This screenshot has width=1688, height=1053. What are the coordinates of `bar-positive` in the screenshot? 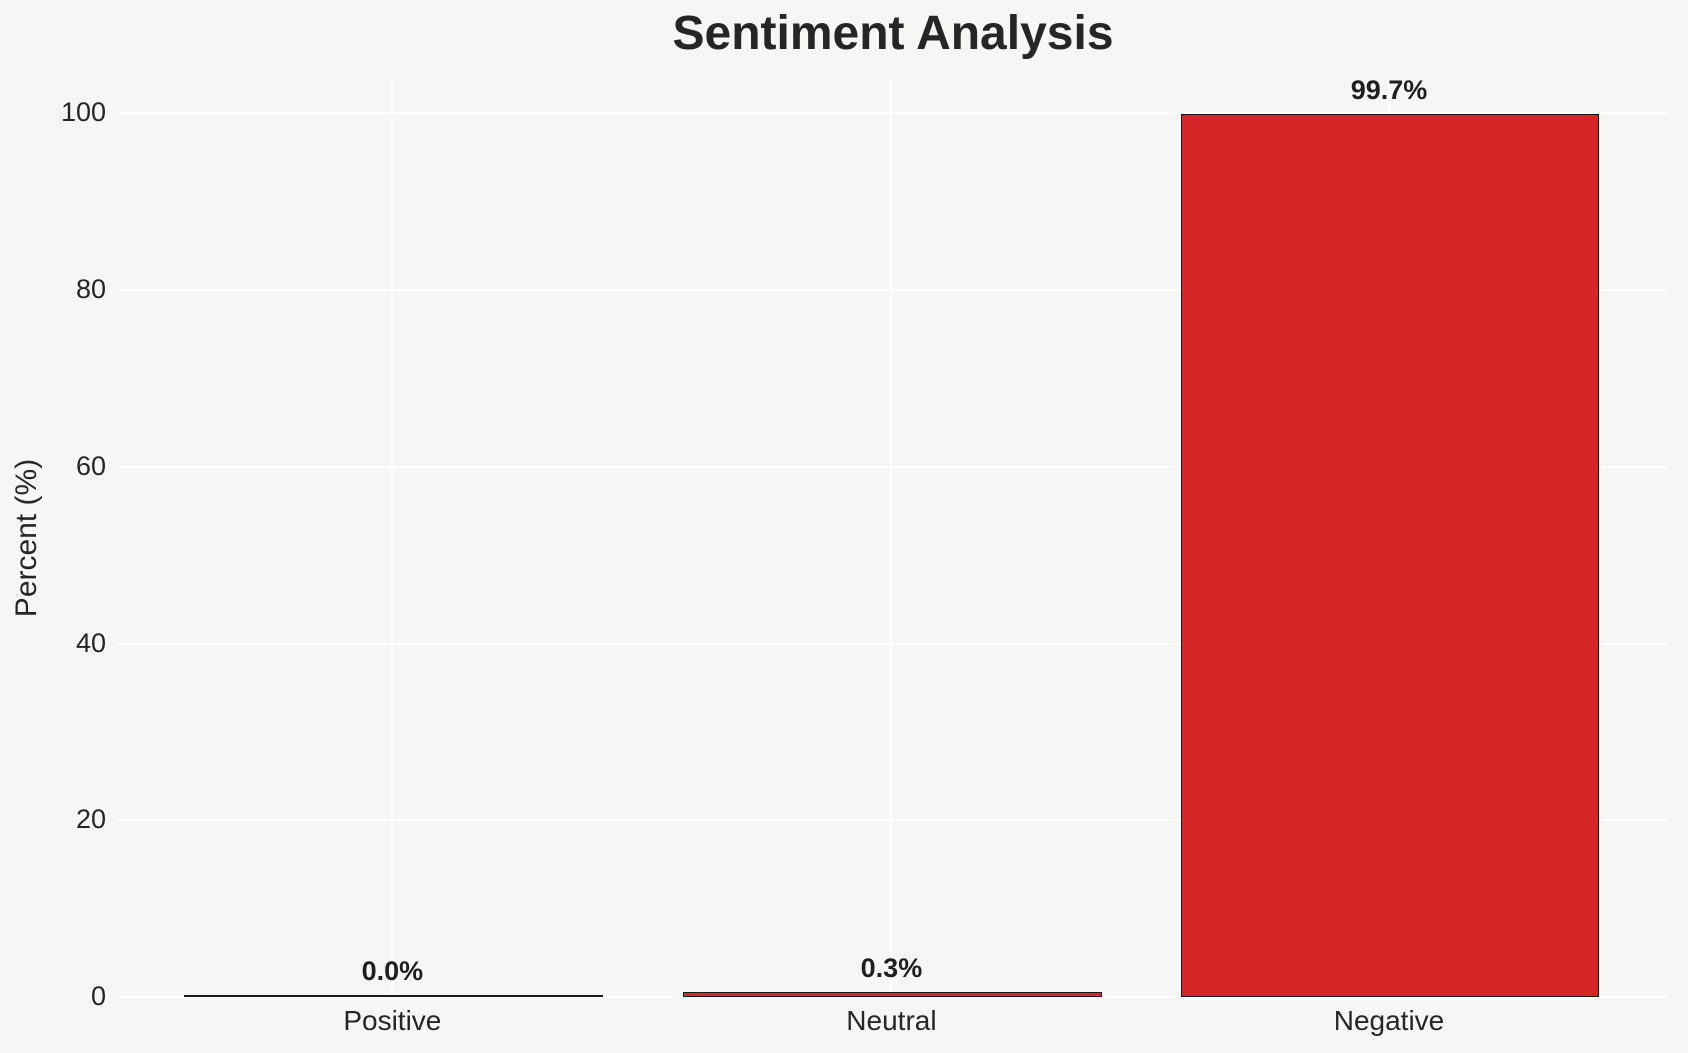 It's located at (393, 996).